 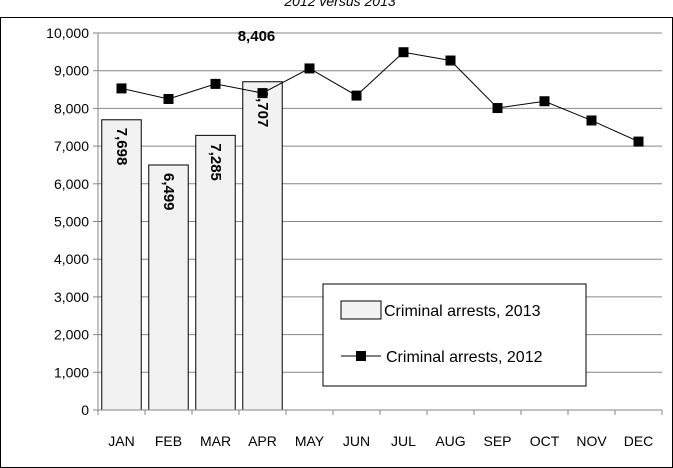 What do you see at coordinates (464, 357) in the screenshot?
I see `legend-label-2012: Criminal arrests, 2012` at bounding box center [464, 357].